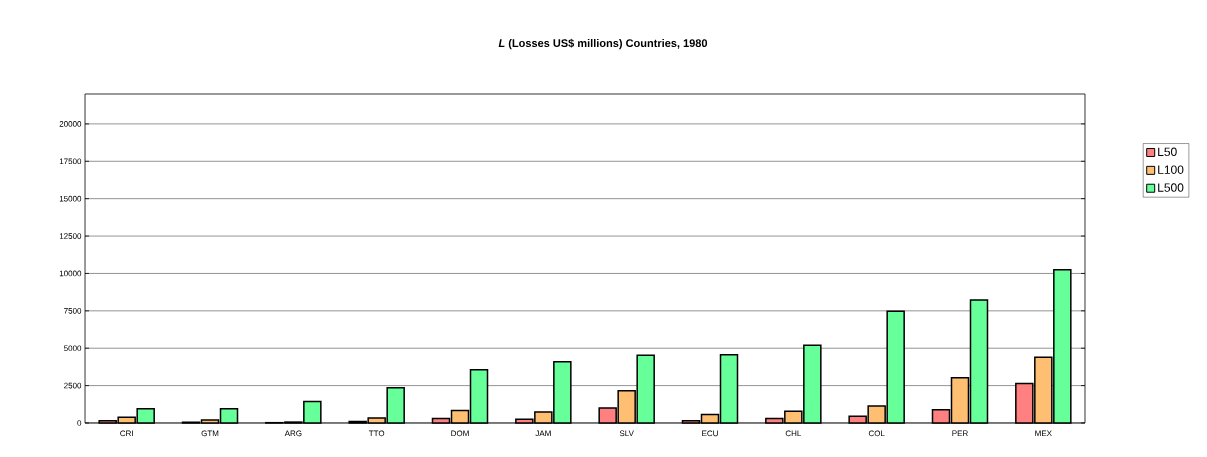 Image resolution: width=1207 pixels, height=457 pixels. What do you see at coordinates (70, 198) in the screenshot?
I see `y-tick-label: 15000` at bounding box center [70, 198].